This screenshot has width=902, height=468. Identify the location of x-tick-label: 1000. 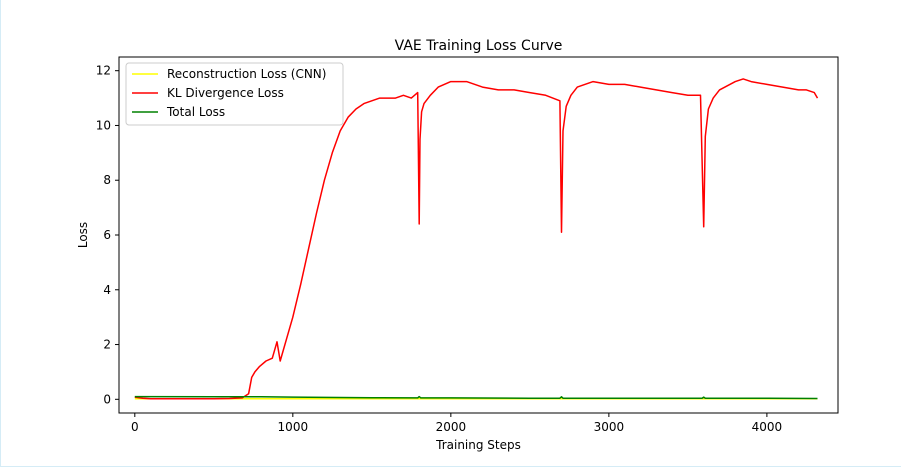
(293, 427).